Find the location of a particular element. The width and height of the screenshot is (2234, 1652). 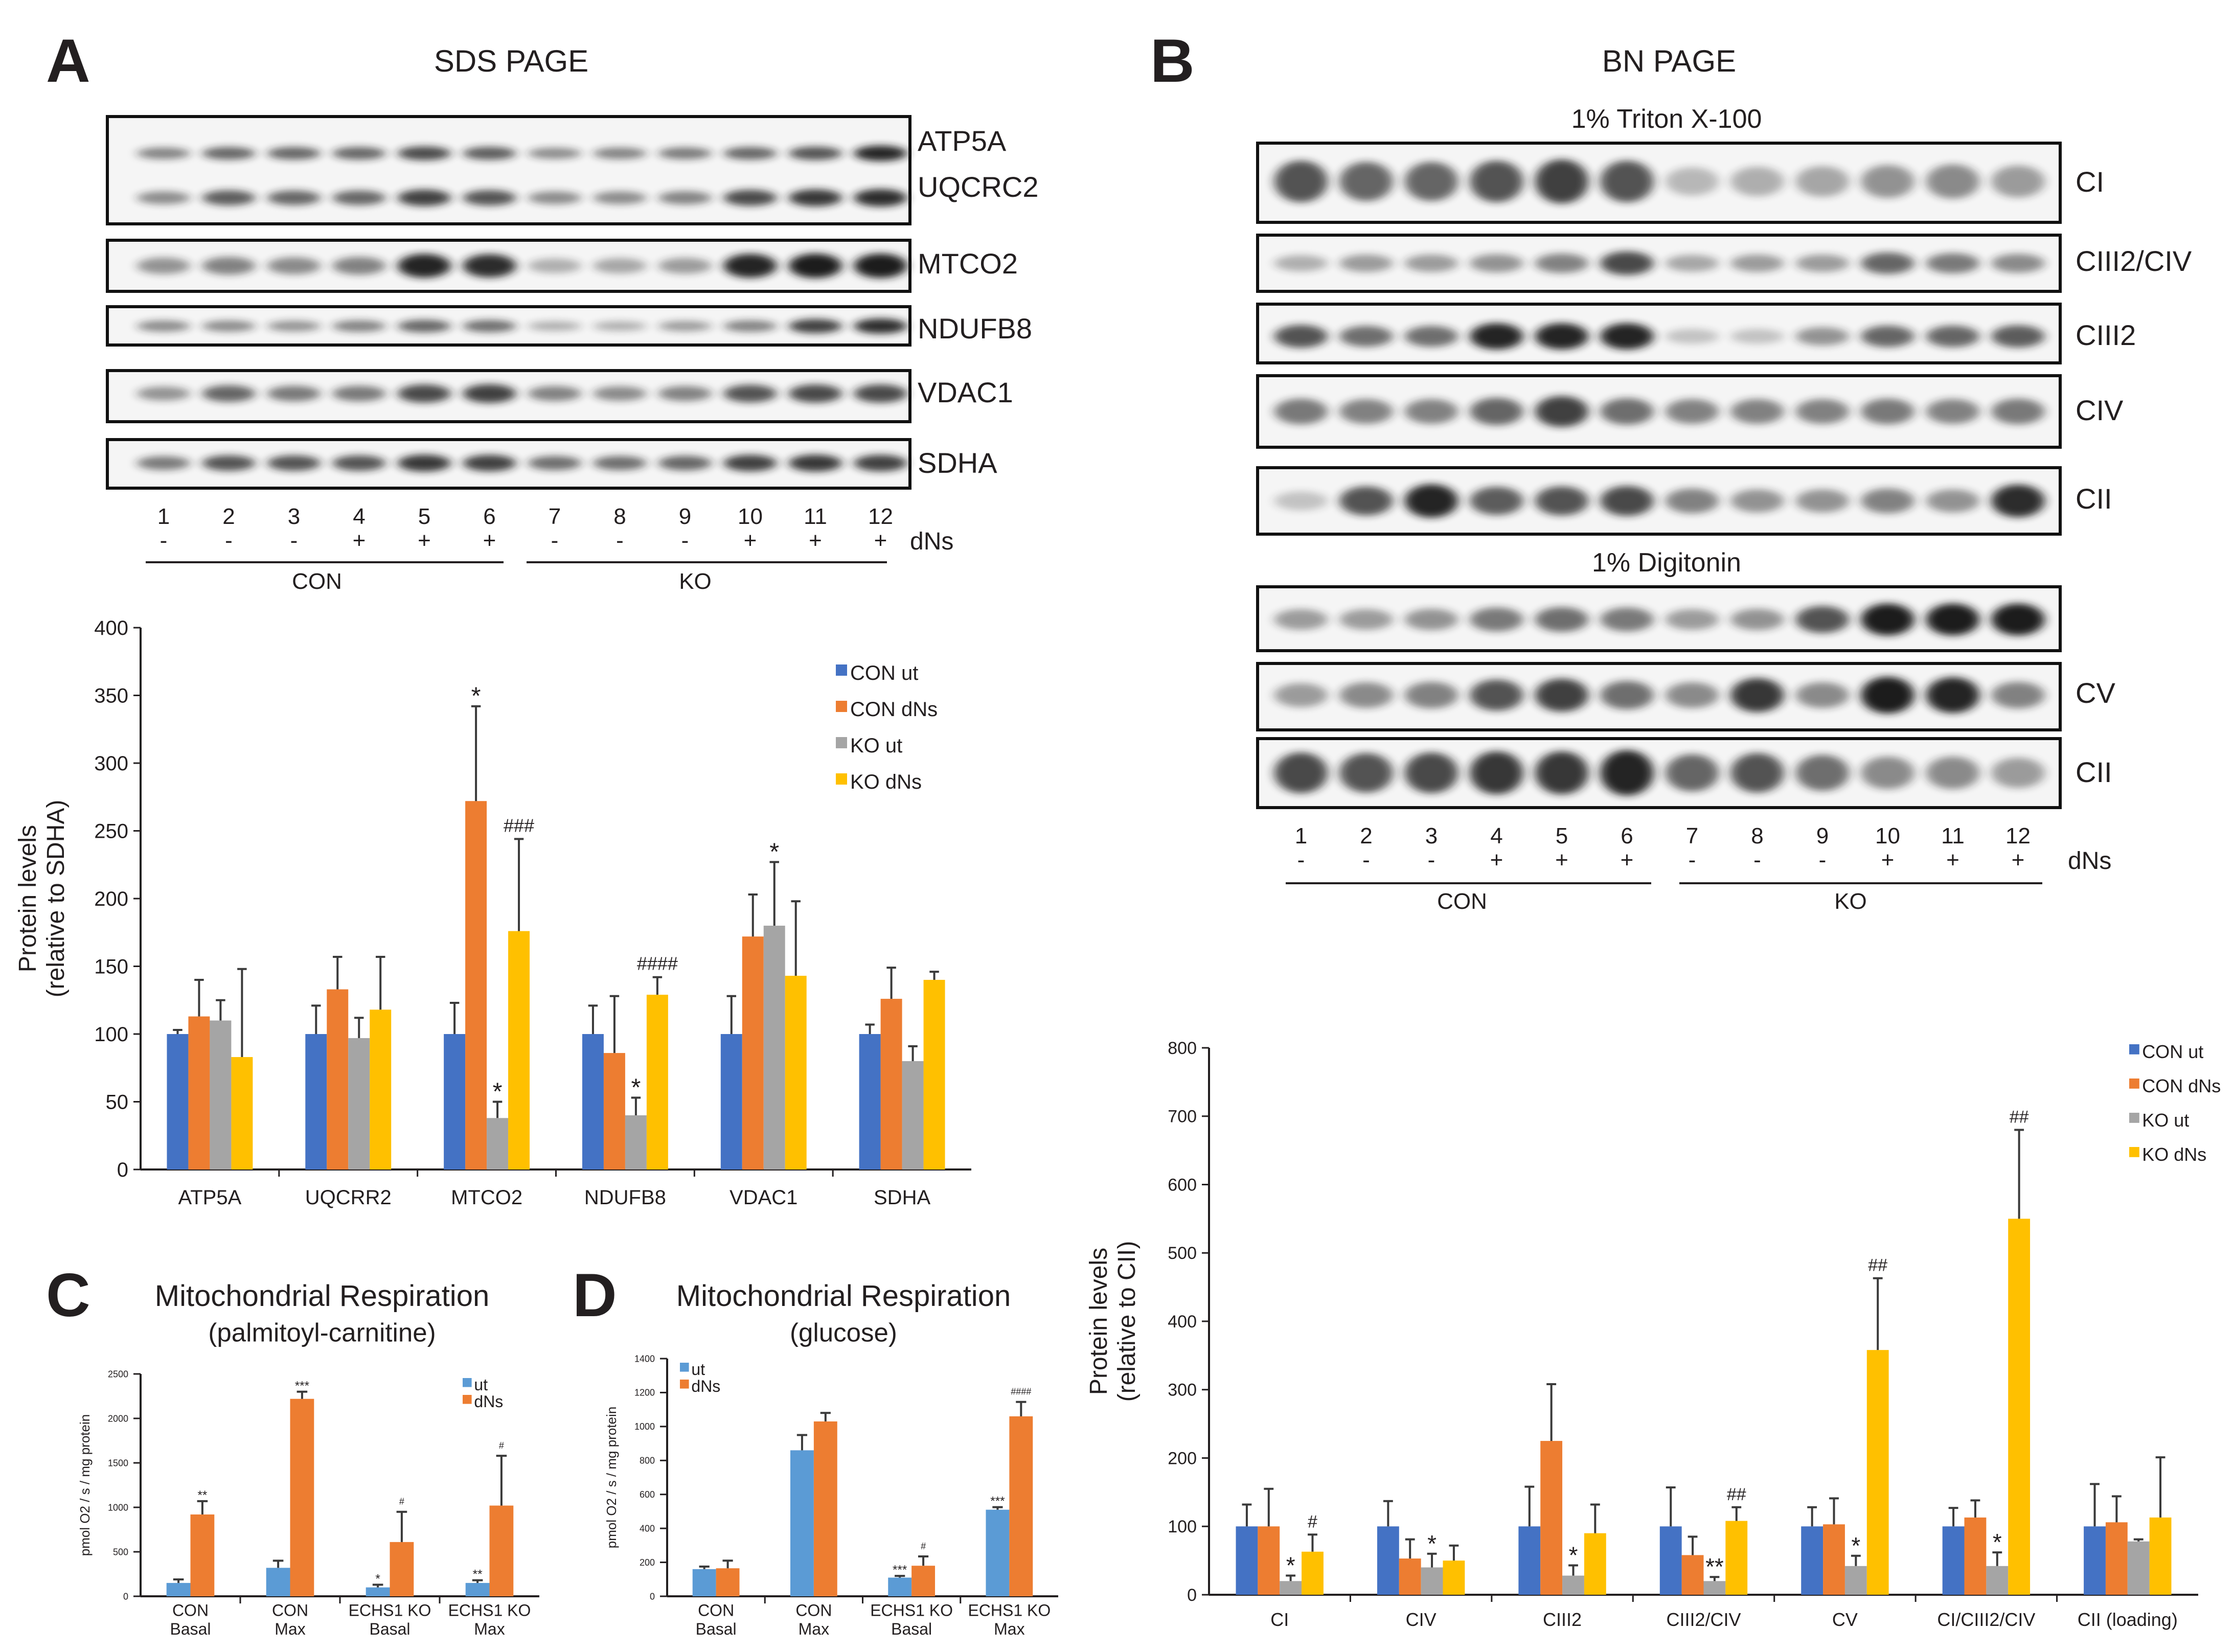

lane-number: 10 is located at coordinates (1887, 835).